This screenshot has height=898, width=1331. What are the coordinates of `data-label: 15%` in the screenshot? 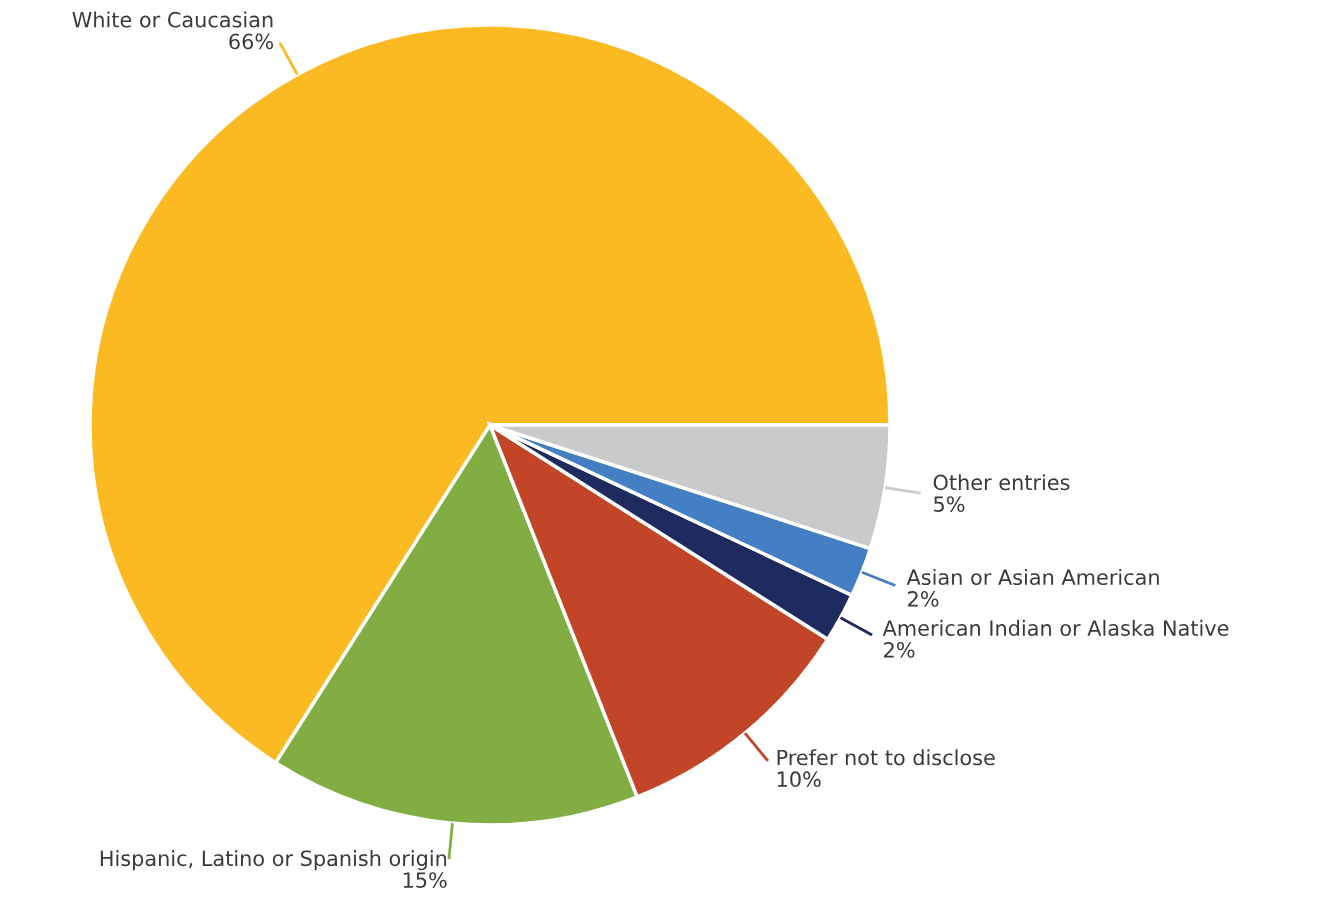 It's located at (425, 880).